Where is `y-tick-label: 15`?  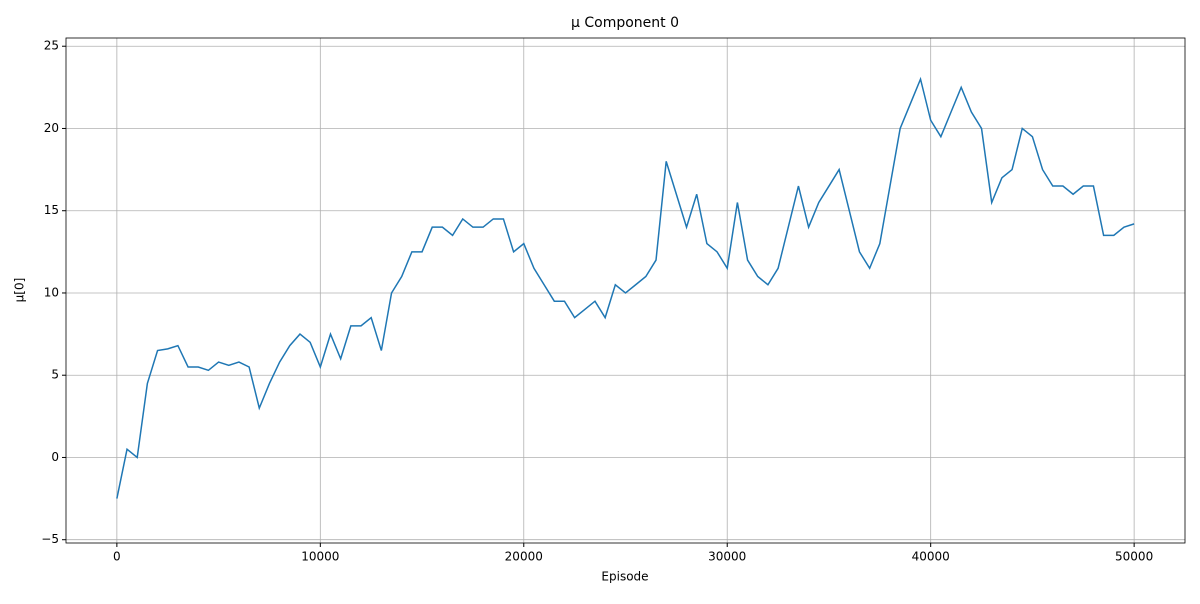
y-tick-label: 15 is located at coordinates (51, 210).